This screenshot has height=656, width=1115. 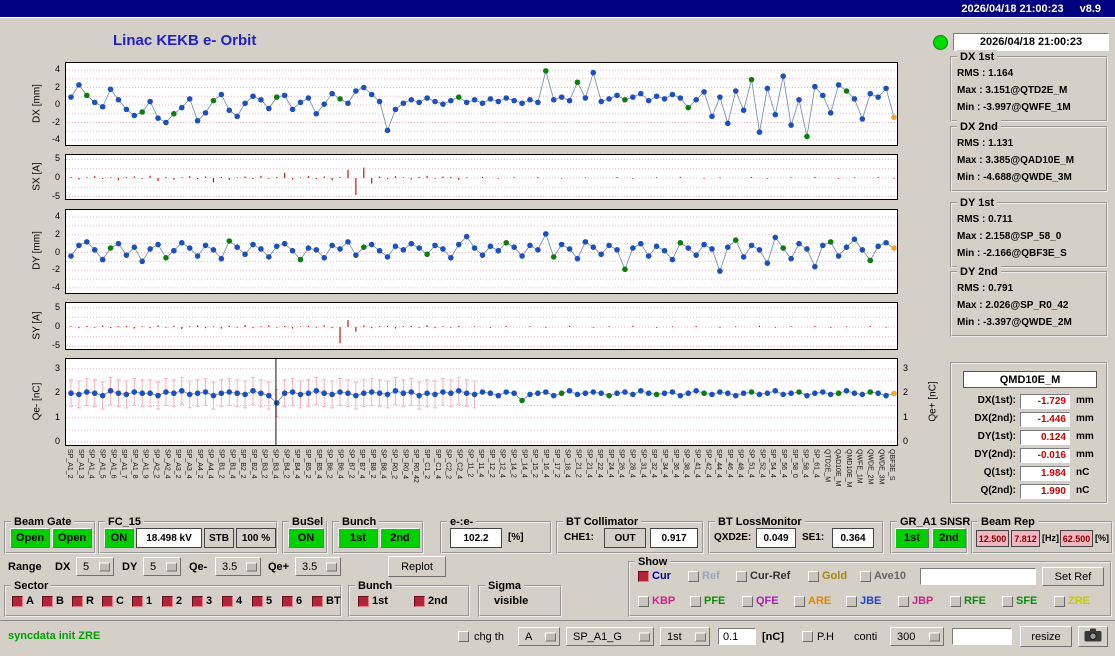 I want to click on sx-steering-plot, so click(x=481, y=177).